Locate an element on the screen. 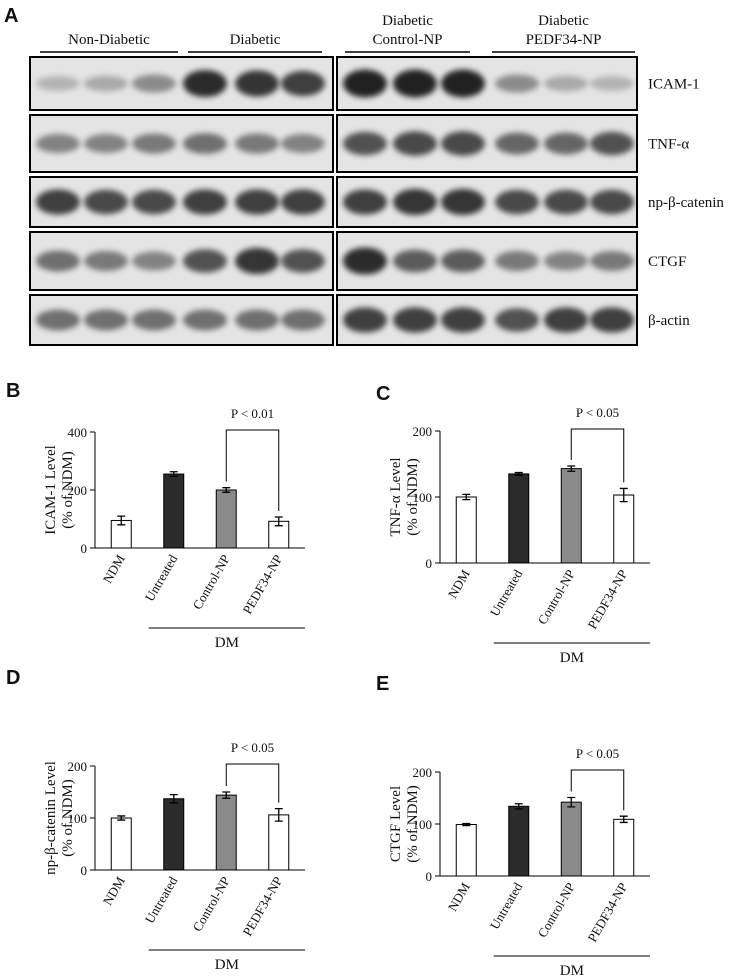 This screenshot has width=754, height=977. y-axis-label: TNF-α Level is located at coordinates (396, 496).